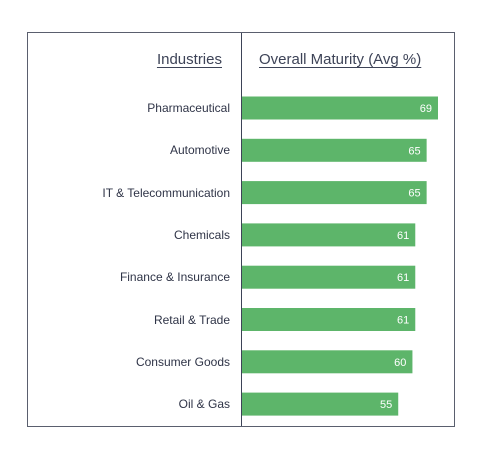 The image size is (483, 460). Describe the element at coordinates (426, 109) in the screenshot. I see `bar-value-label: 69` at that location.